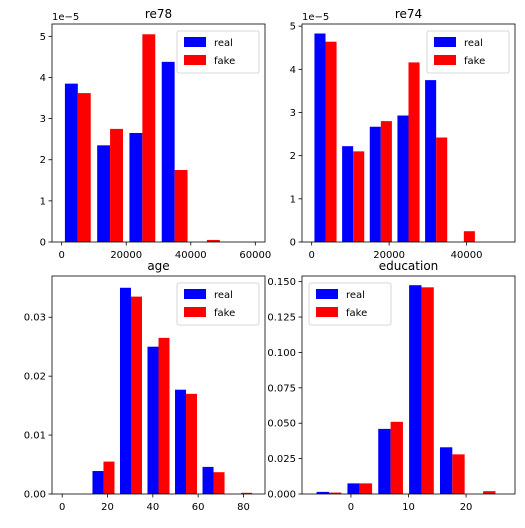  What do you see at coordinates (35, 377) in the screenshot?
I see `y-tick-label: 0.02` at bounding box center [35, 377].